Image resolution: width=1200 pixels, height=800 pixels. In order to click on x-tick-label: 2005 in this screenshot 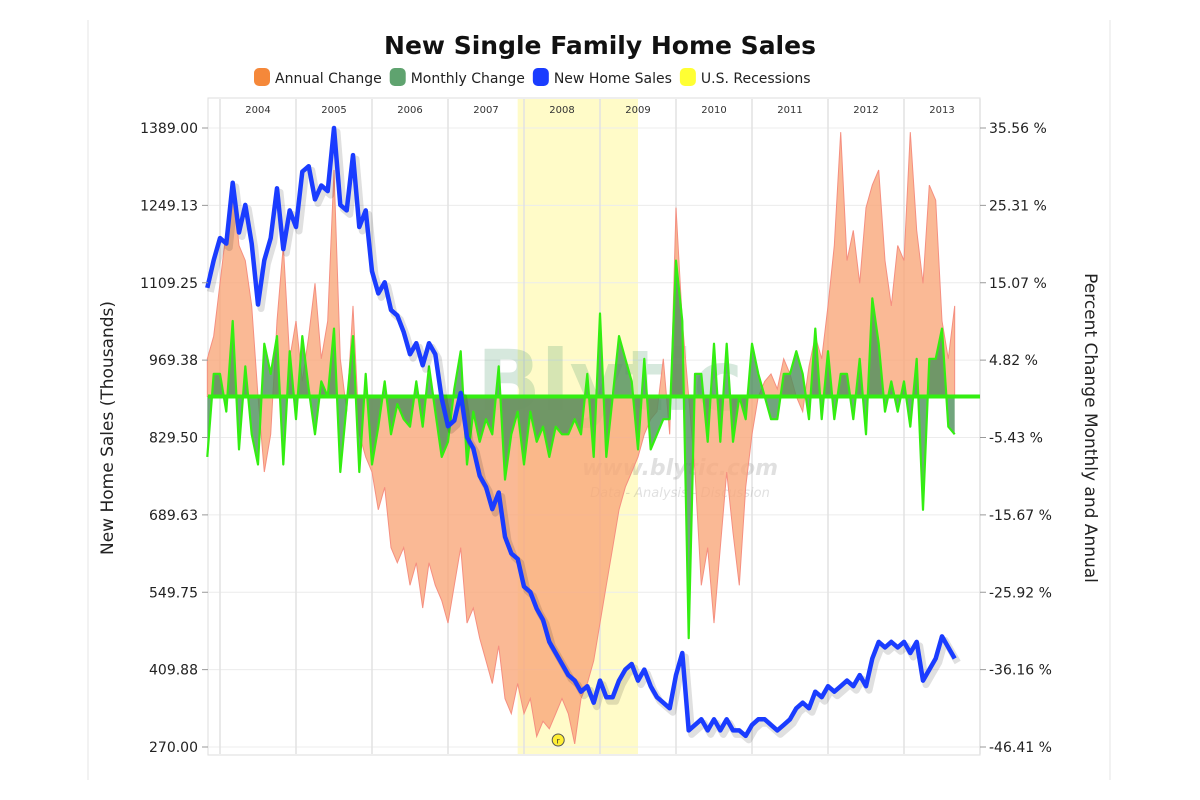, I will do `click(333, 110)`.